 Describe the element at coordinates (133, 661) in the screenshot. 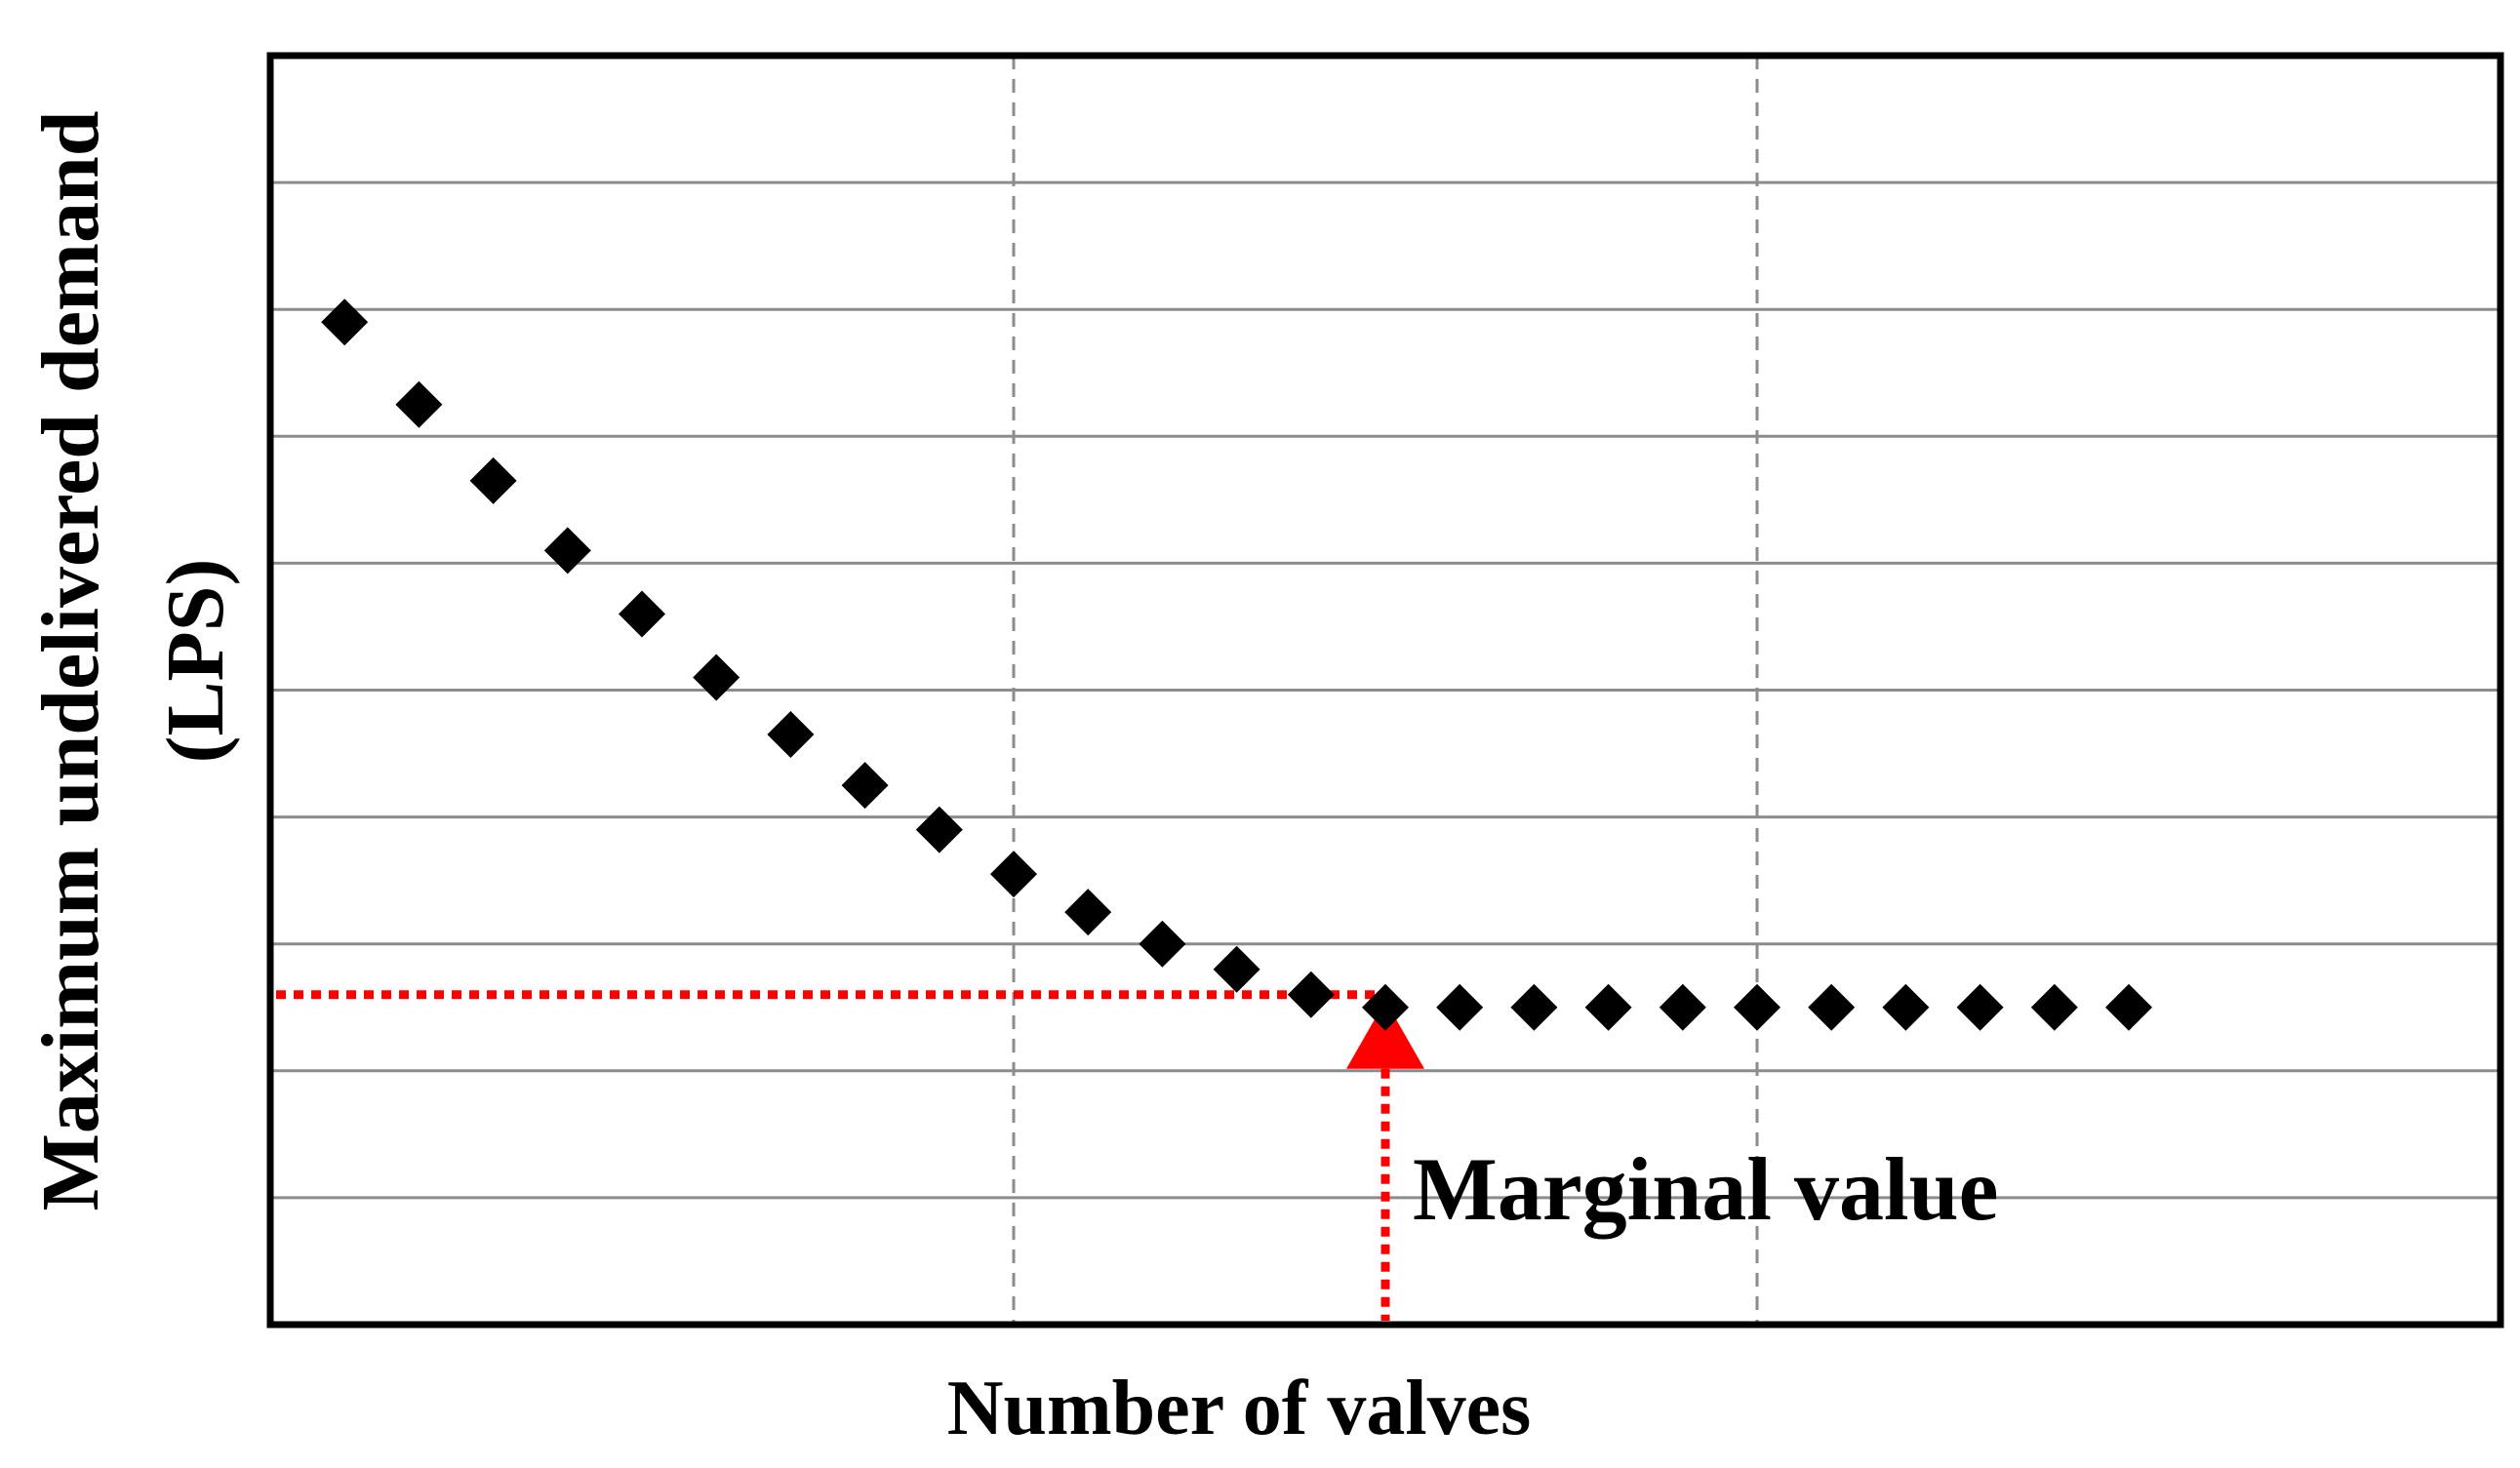

I see `y-axis-label: Maximum undelivered demand (LPS)` at that location.